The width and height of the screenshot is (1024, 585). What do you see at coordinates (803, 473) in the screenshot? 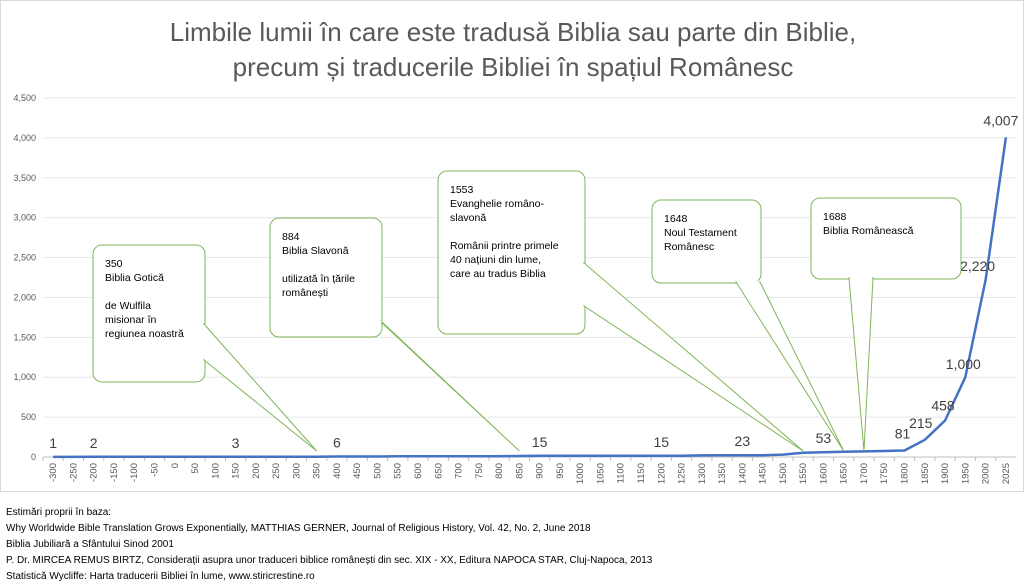
I see `x-tick-label: 1550` at bounding box center [803, 473].